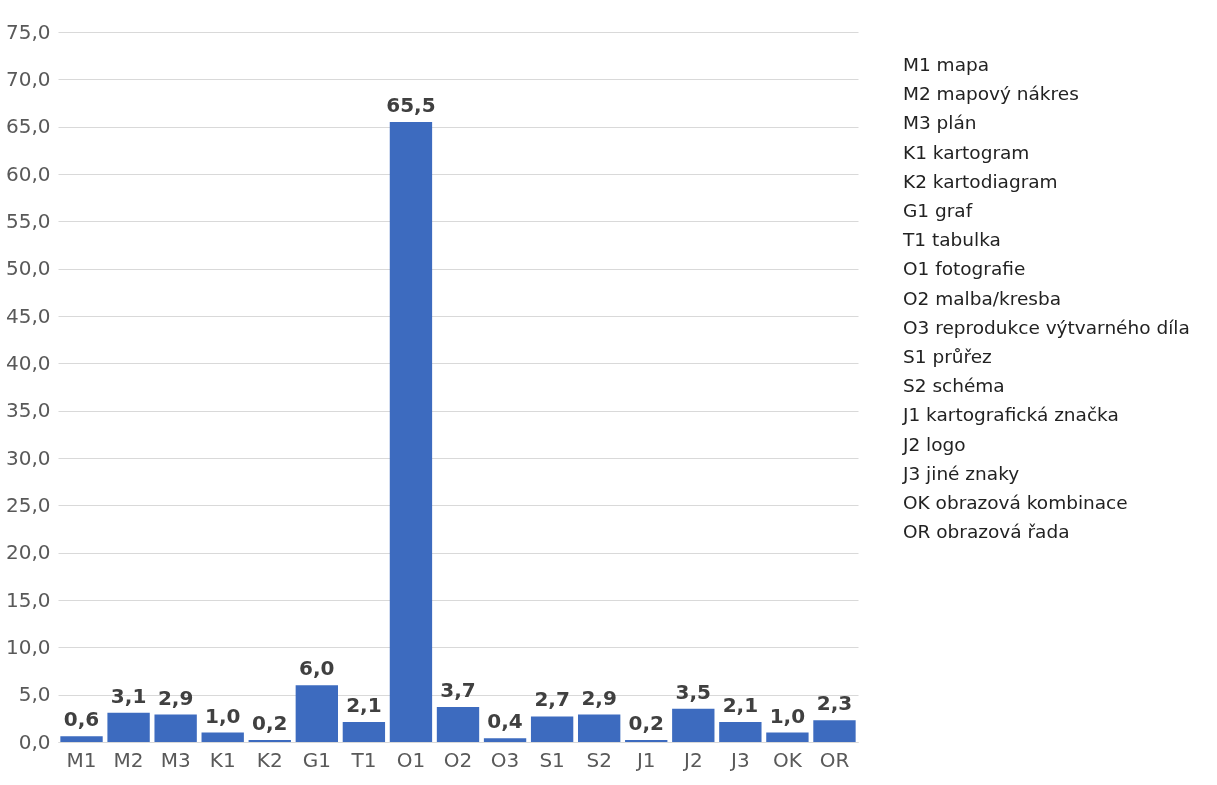  What do you see at coordinates (962, 473) in the screenshot?
I see `text: J3 jiné znaky` at bounding box center [962, 473].